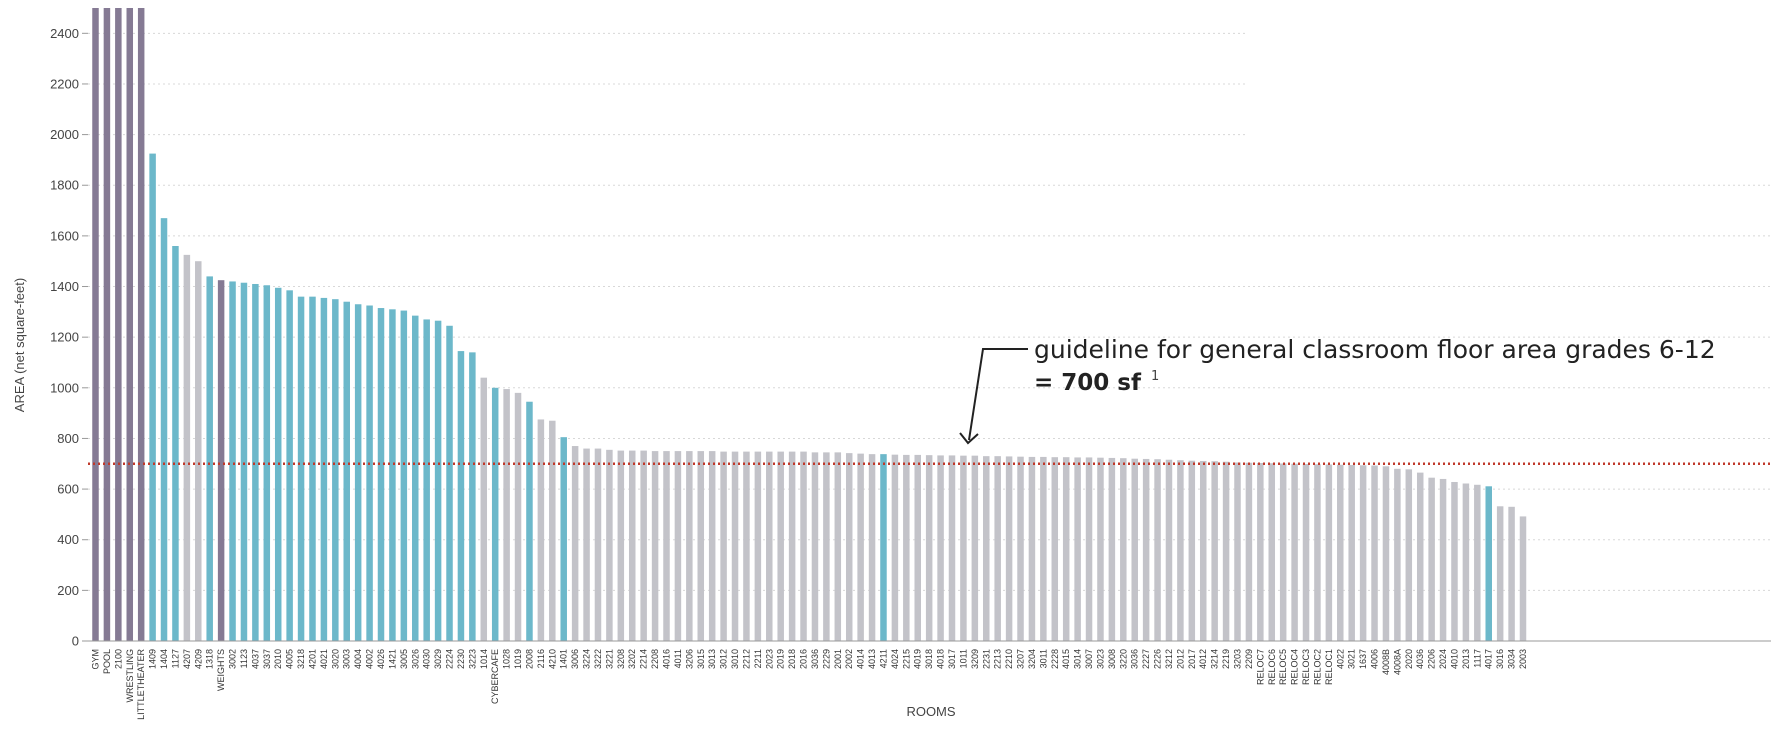 The image size is (1771, 734). I want to click on x-tick-label: 2012, so click(1180, 659).